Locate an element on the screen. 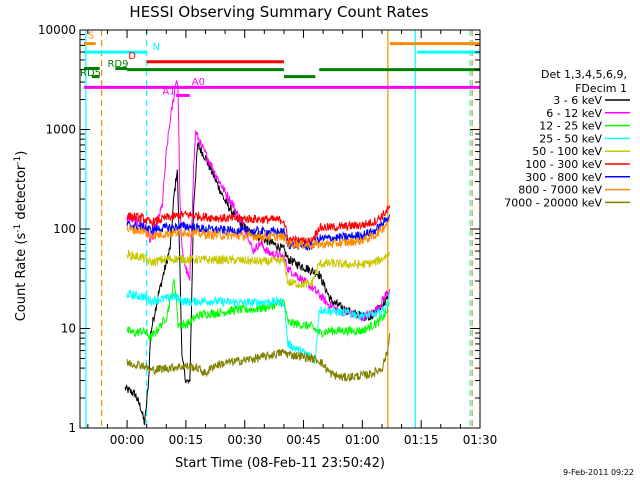 Image resolution: width=640 pixels, height=480 pixels. series-line-25-50-kev is located at coordinates (258, 326).